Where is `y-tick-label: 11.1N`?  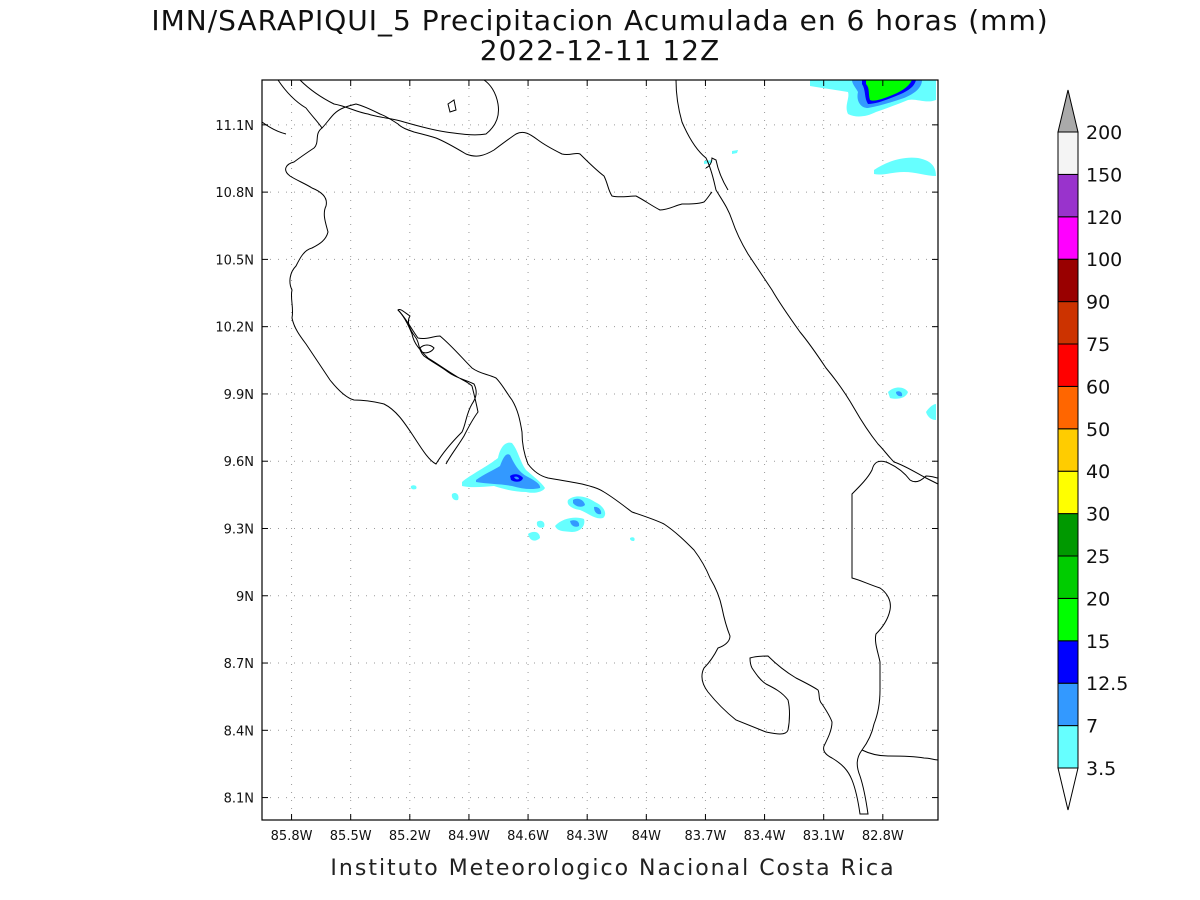 y-tick-label: 11.1N is located at coordinates (234, 126).